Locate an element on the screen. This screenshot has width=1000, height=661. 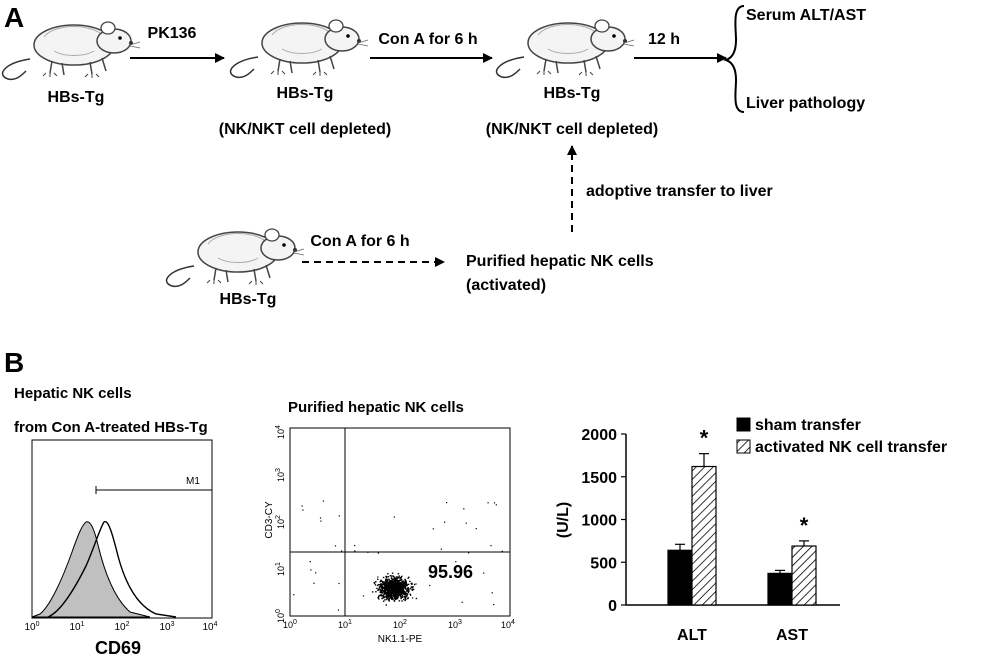
con-a-label: Con A for 6 h is located at coordinates (427, 39).